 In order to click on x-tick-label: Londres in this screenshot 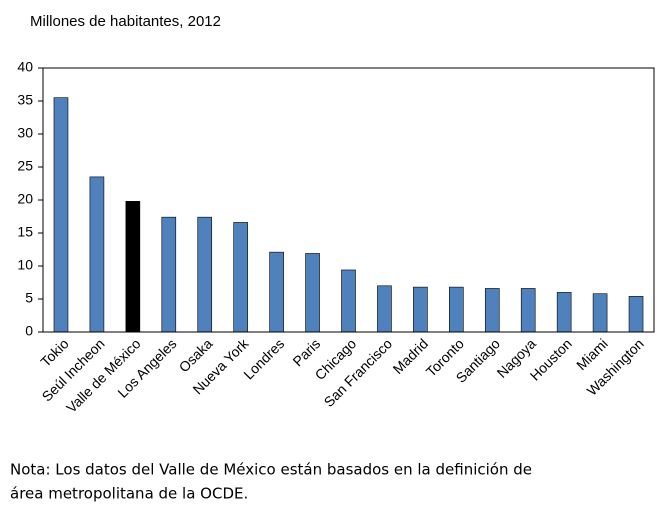, I will do `click(263, 358)`.